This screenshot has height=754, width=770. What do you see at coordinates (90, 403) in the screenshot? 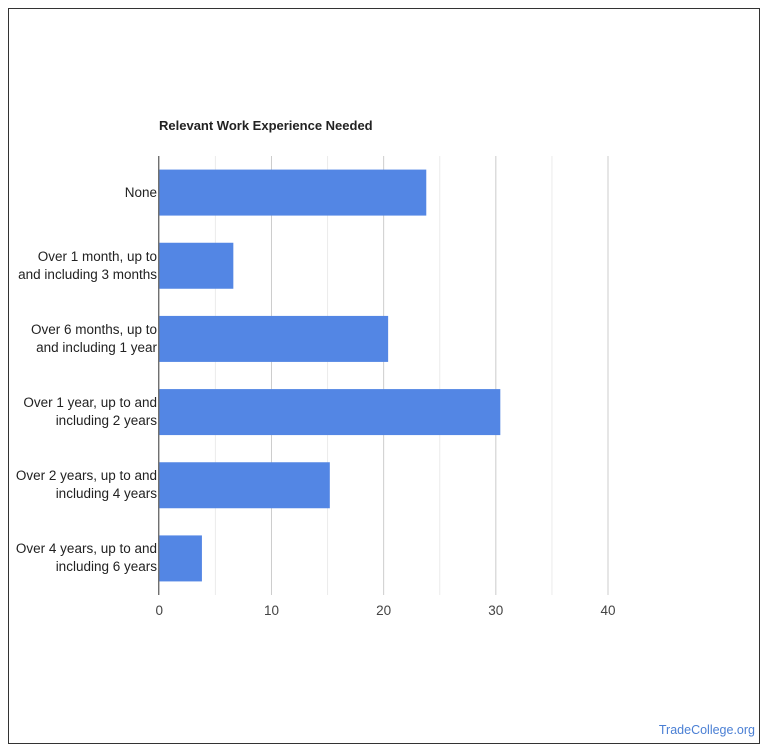
I see `category-label-line: Over 1 year, up to and` at bounding box center [90, 403].